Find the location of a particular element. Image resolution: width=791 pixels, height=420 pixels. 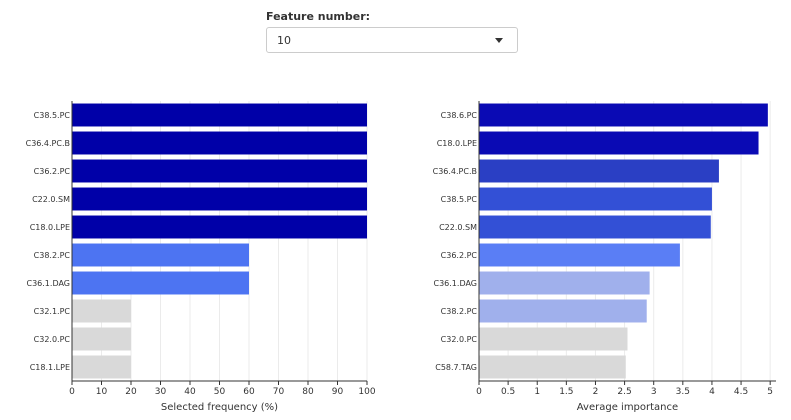

category-label: C58.7.TAG is located at coordinates (456, 367).